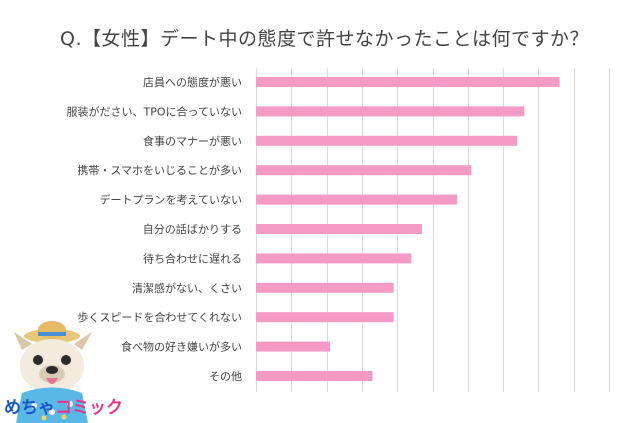 This screenshot has height=423, width=640. Describe the element at coordinates (171, 200) in the screenshot. I see `category-label-4: デートプランを考えていない` at that location.